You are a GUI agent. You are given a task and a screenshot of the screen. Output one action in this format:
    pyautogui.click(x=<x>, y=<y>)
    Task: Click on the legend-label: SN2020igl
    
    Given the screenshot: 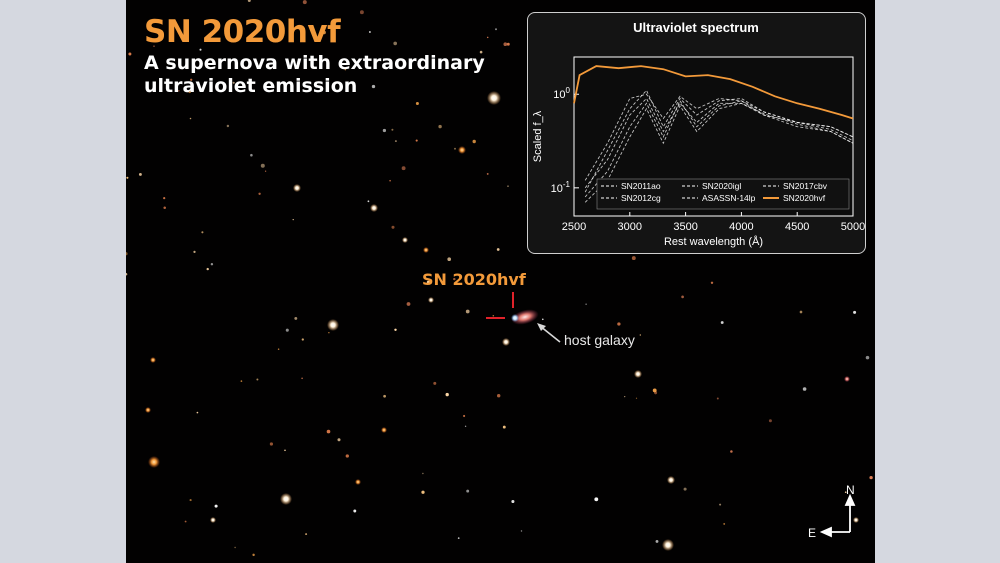 What is the action you would take?
    pyautogui.click(x=721, y=186)
    